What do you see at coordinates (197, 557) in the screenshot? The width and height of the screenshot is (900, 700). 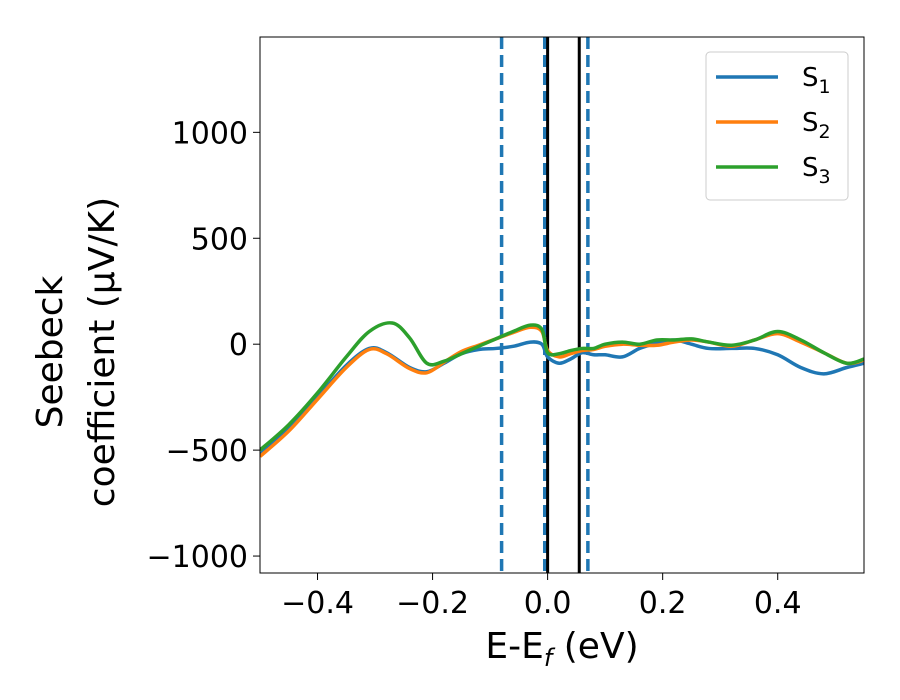 I see `y-tick-label: −1000` at bounding box center [197, 557].